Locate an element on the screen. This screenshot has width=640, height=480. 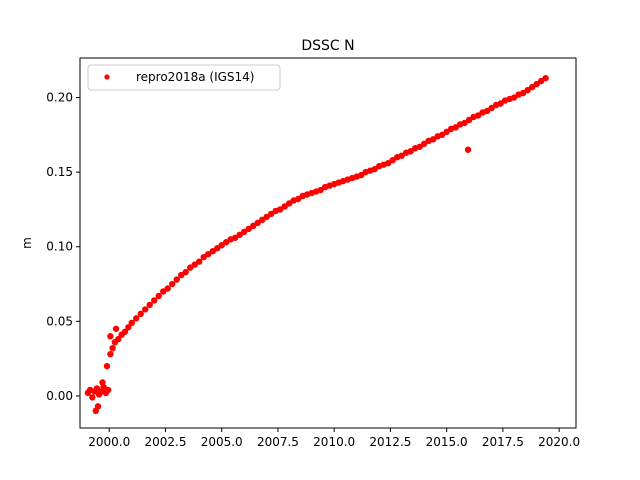
x-tick-label: 2015.0 is located at coordinates (447, 442).